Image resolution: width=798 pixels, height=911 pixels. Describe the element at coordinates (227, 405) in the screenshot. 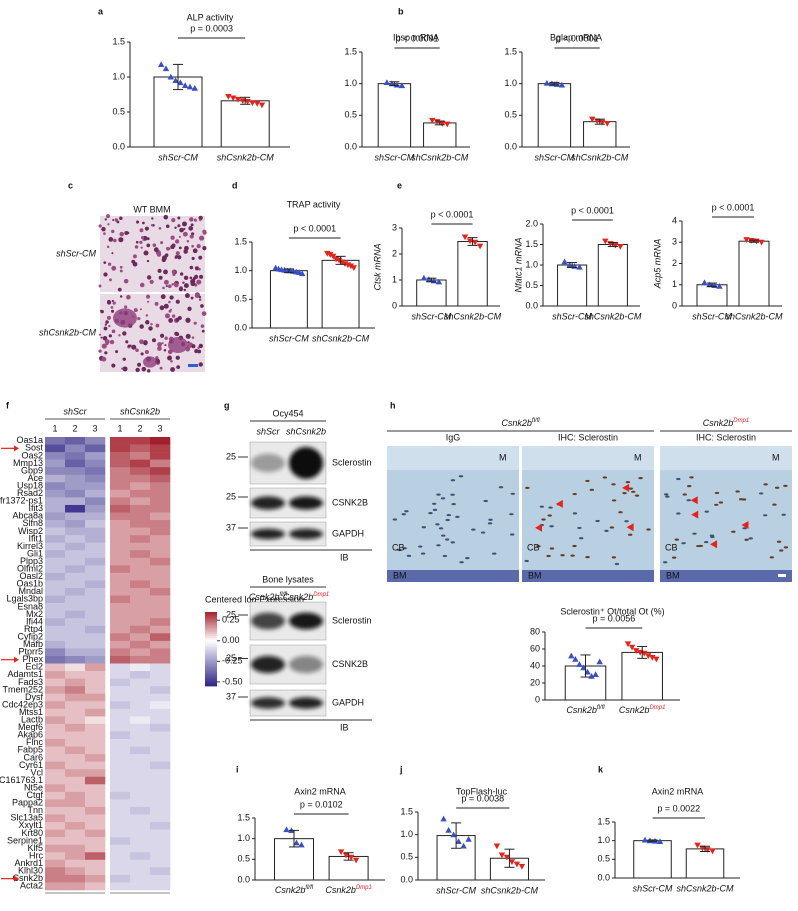

I see `panel-letter: g` at that location.